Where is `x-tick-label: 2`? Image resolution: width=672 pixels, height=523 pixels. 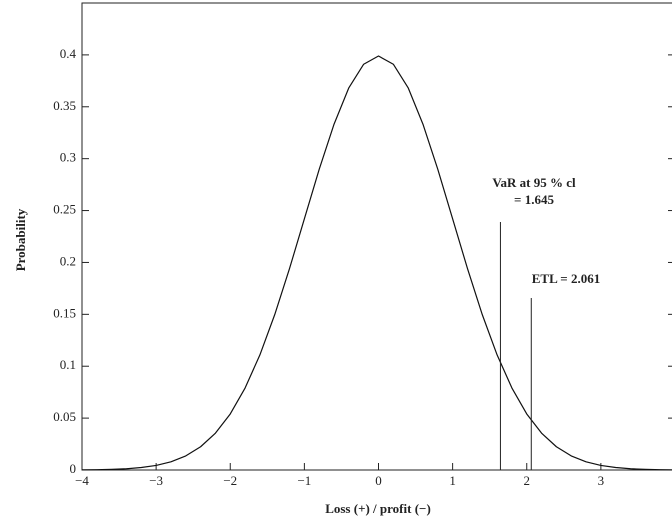 x-tick-label: 2 is located at coordinates (527, 480).